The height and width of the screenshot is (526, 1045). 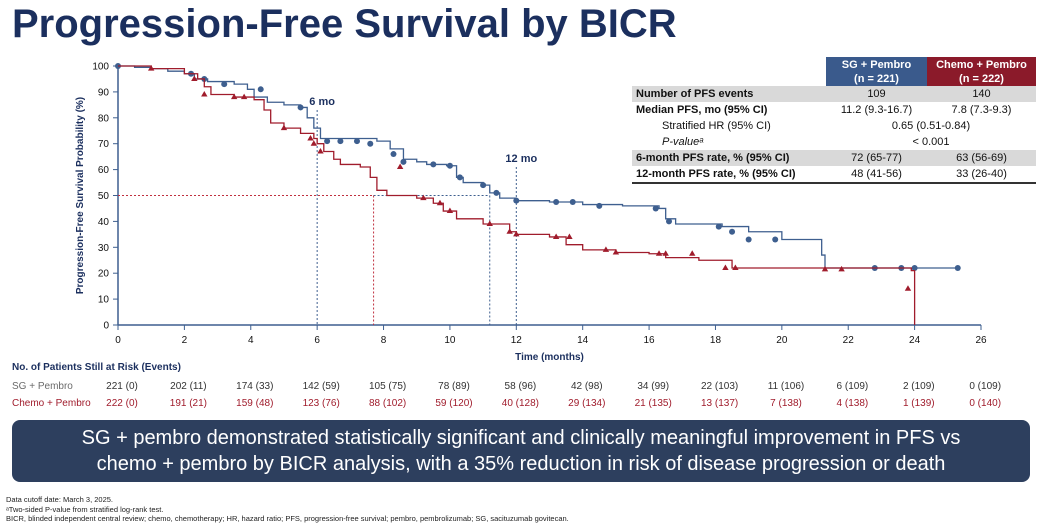 I want to click on risk-value: 42 (98), so click(x=586, y=386).